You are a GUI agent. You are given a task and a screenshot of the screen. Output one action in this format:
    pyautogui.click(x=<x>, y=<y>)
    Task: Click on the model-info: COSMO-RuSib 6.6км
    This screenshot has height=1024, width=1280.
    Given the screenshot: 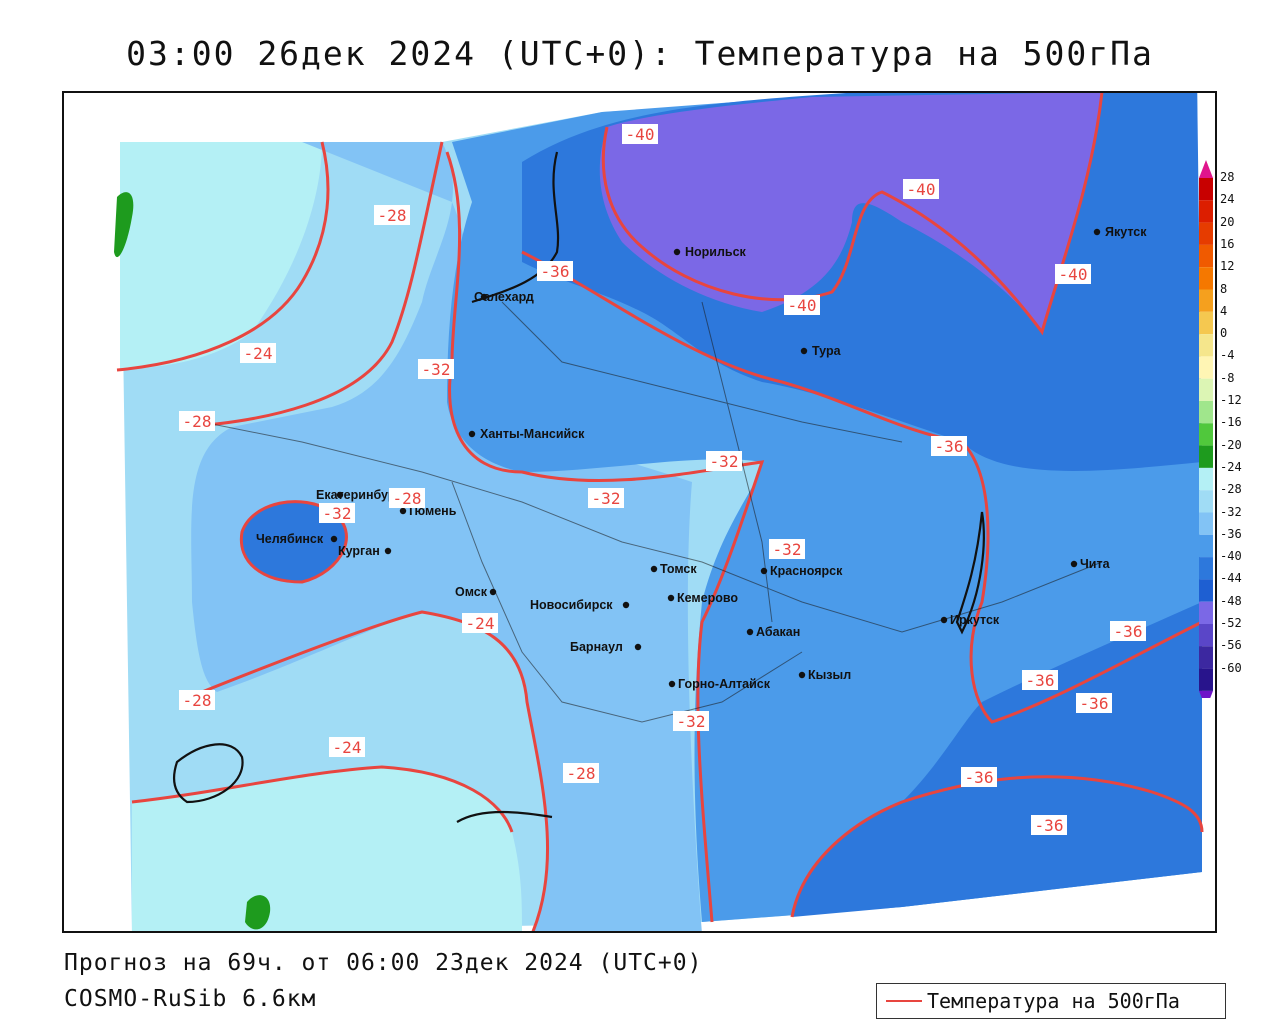 What is the action you would take?
    pyautogui.click(x=190, y=999)
    